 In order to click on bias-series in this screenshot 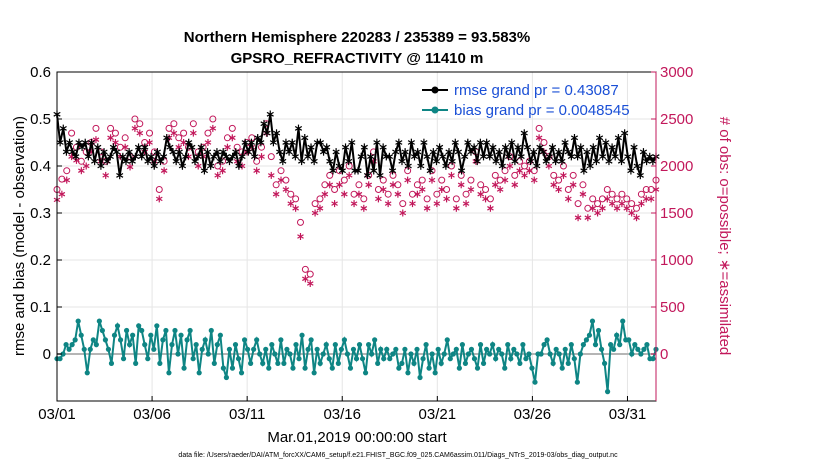, I will do `click(356, 356)`.